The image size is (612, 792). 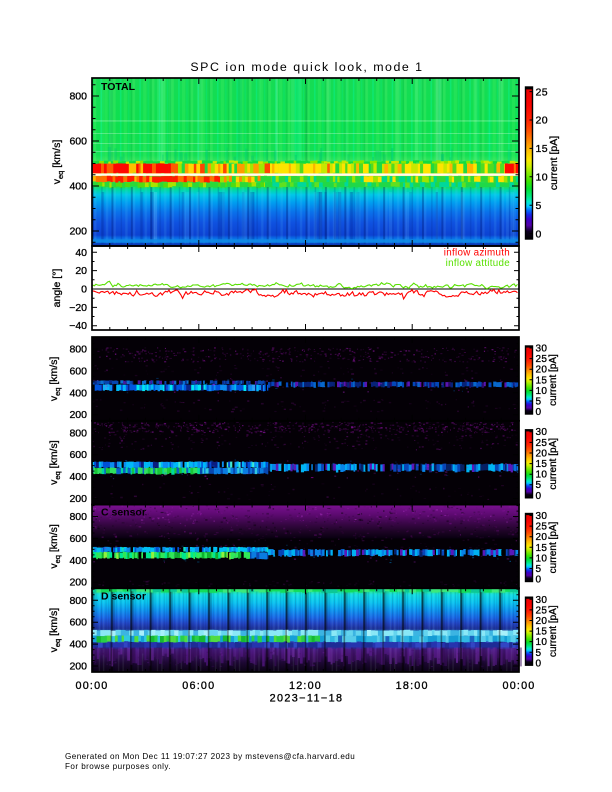 I want to click on svg-text: inflow azimuth, so click(x=477, y=253).